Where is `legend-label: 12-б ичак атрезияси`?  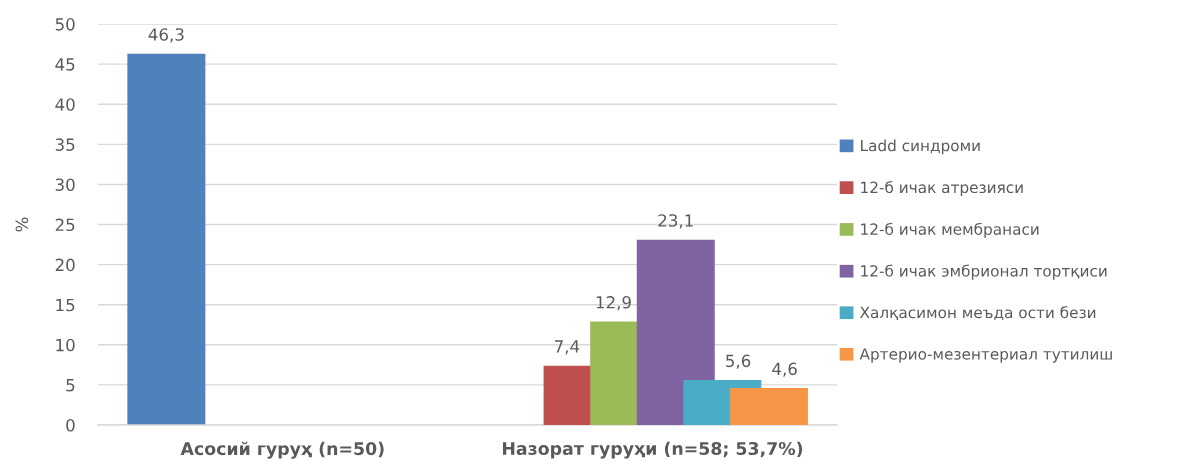
legend-label: 12-б ичак атрезияси is located at coordinates (942, 189).